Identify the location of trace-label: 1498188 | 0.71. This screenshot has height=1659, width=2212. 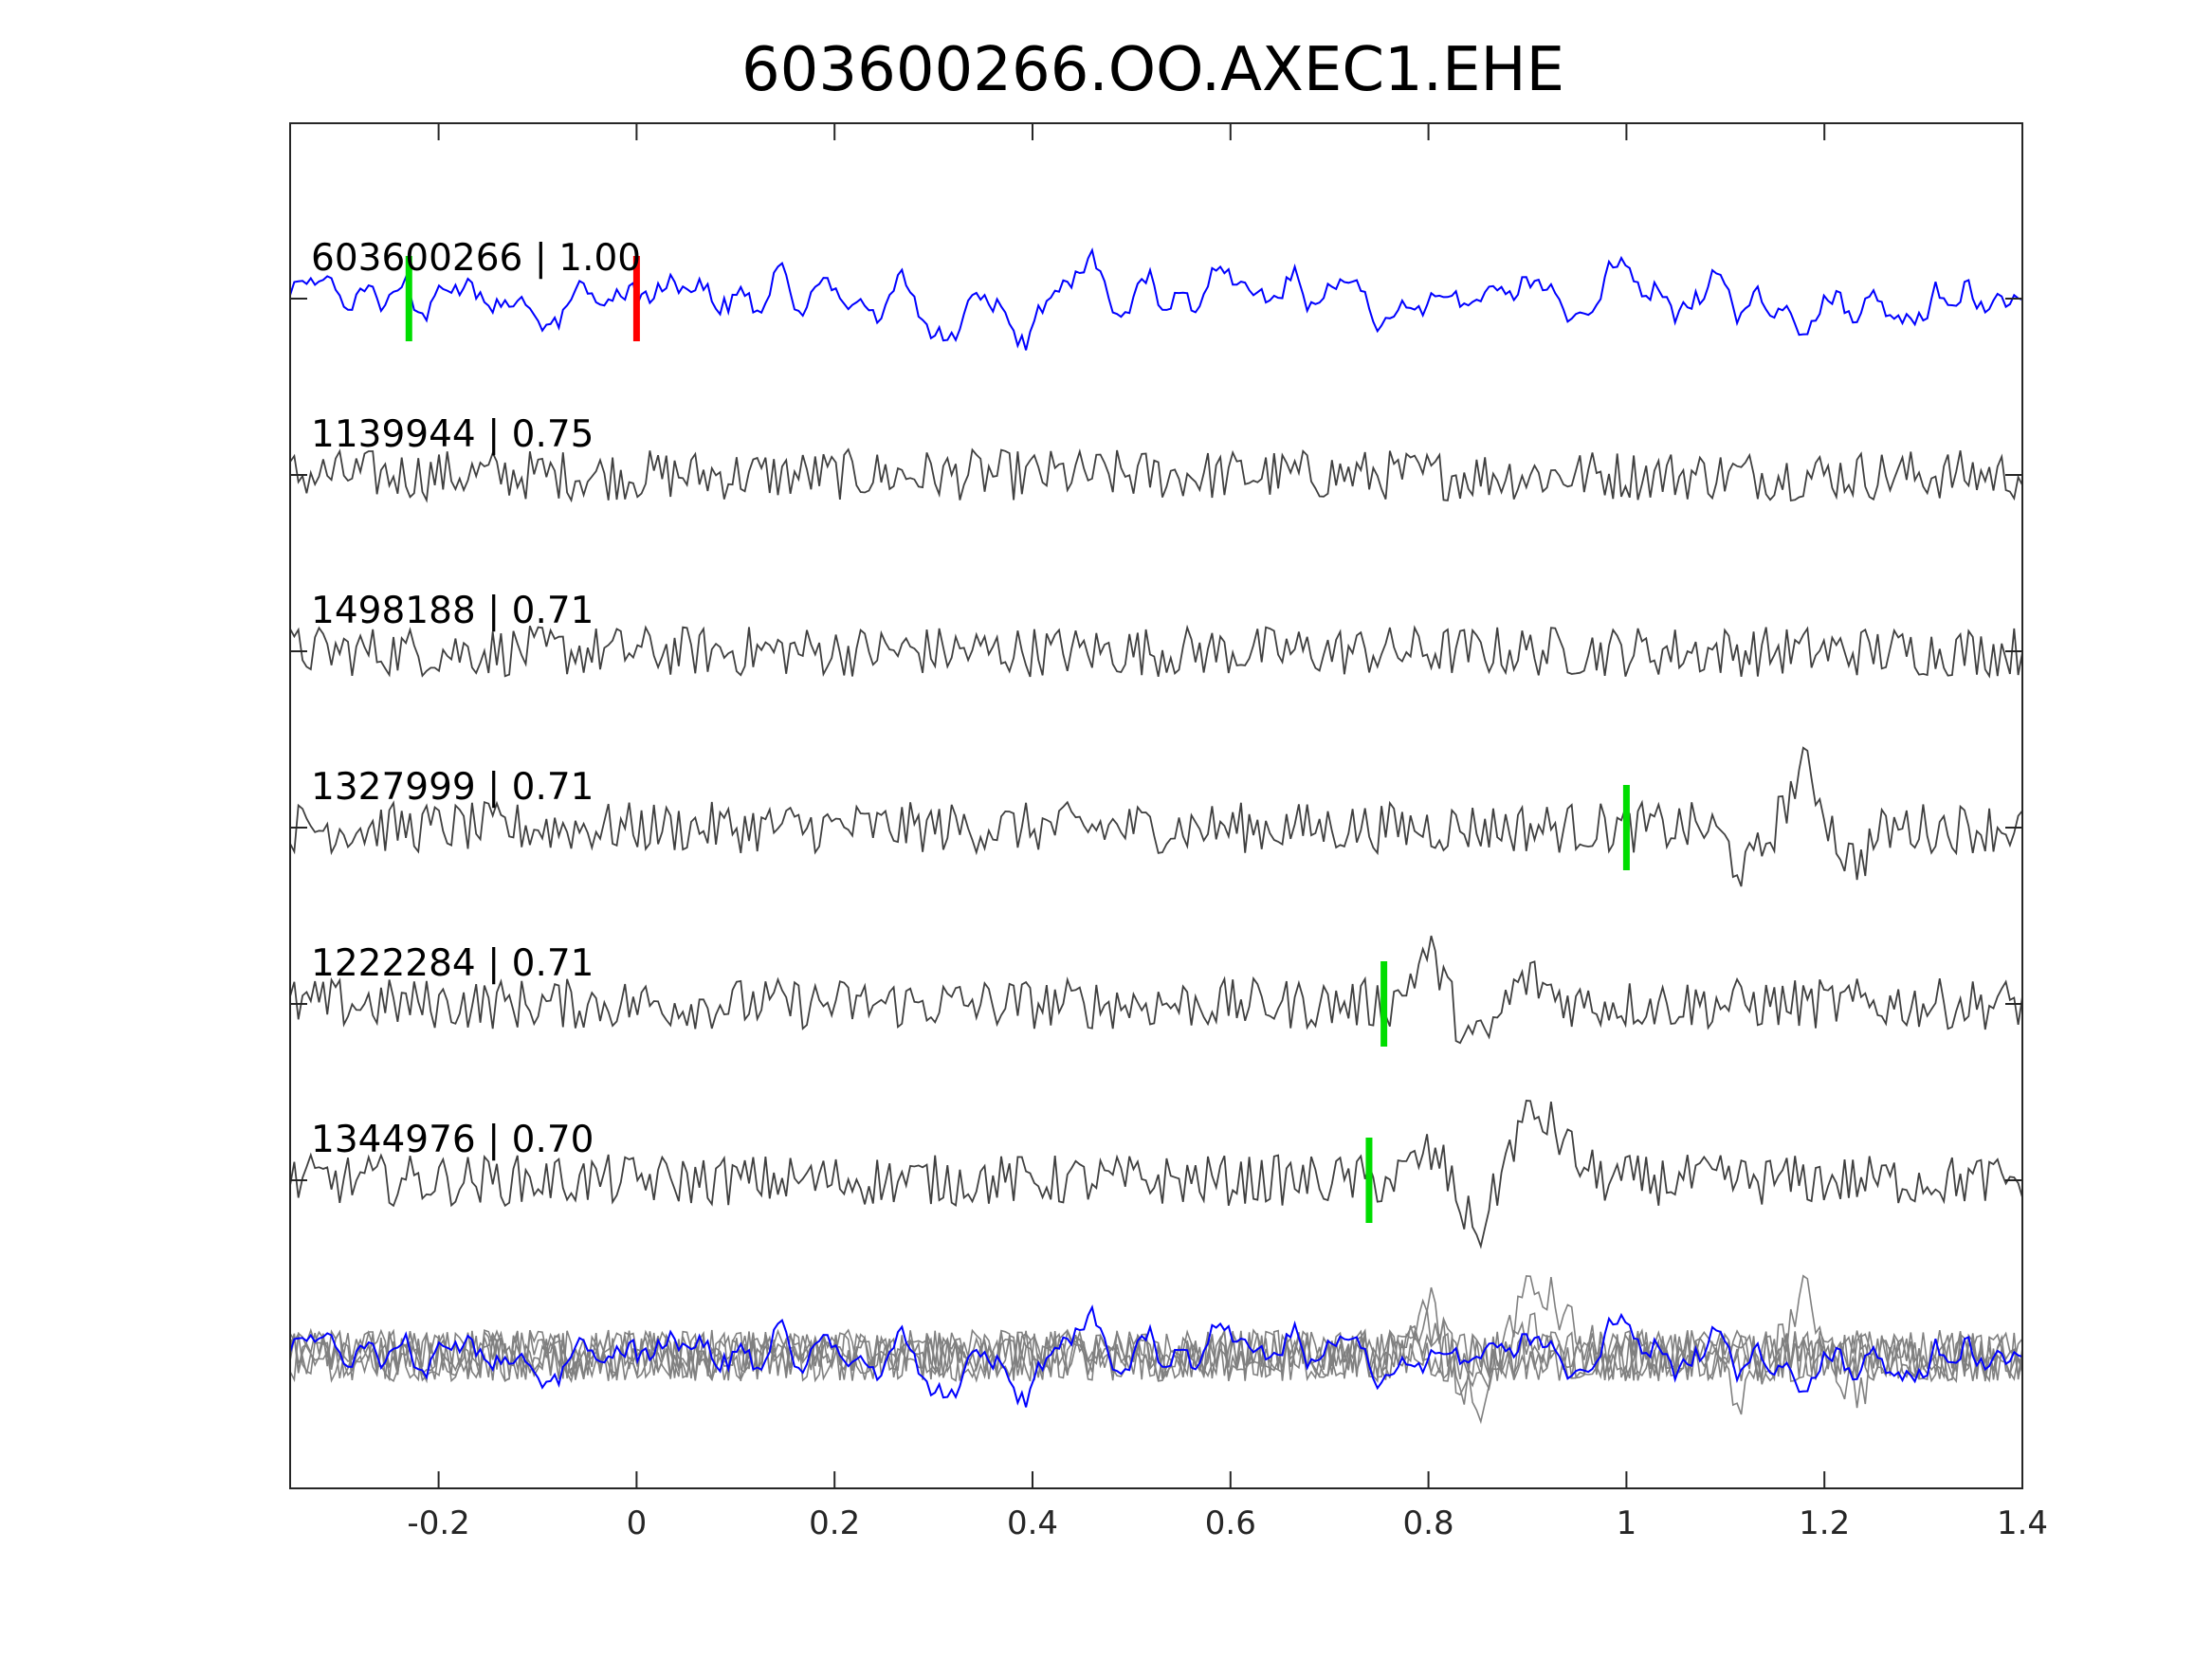
(452, 611).